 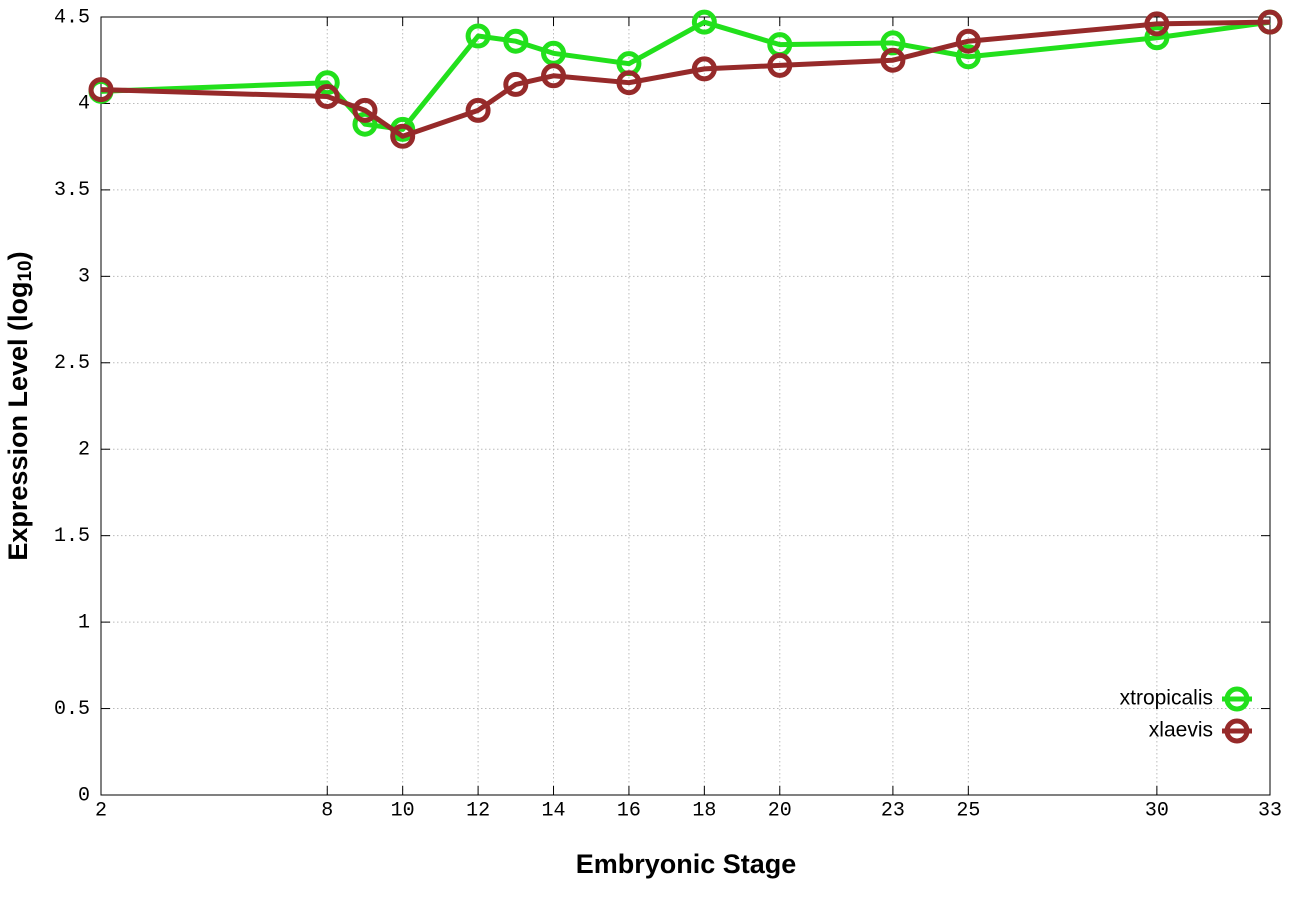 I want to click on x-tick-label: 30, so click(x=1157, y=810).